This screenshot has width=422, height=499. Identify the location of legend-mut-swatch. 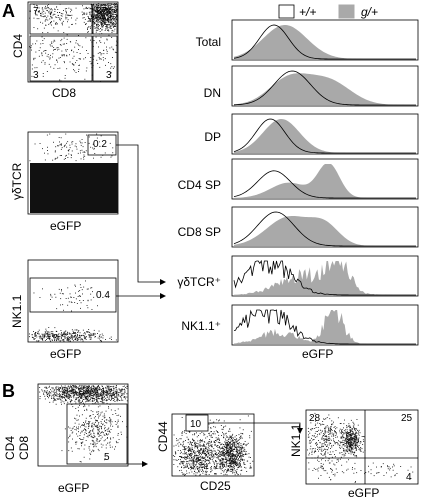
(346, 11).